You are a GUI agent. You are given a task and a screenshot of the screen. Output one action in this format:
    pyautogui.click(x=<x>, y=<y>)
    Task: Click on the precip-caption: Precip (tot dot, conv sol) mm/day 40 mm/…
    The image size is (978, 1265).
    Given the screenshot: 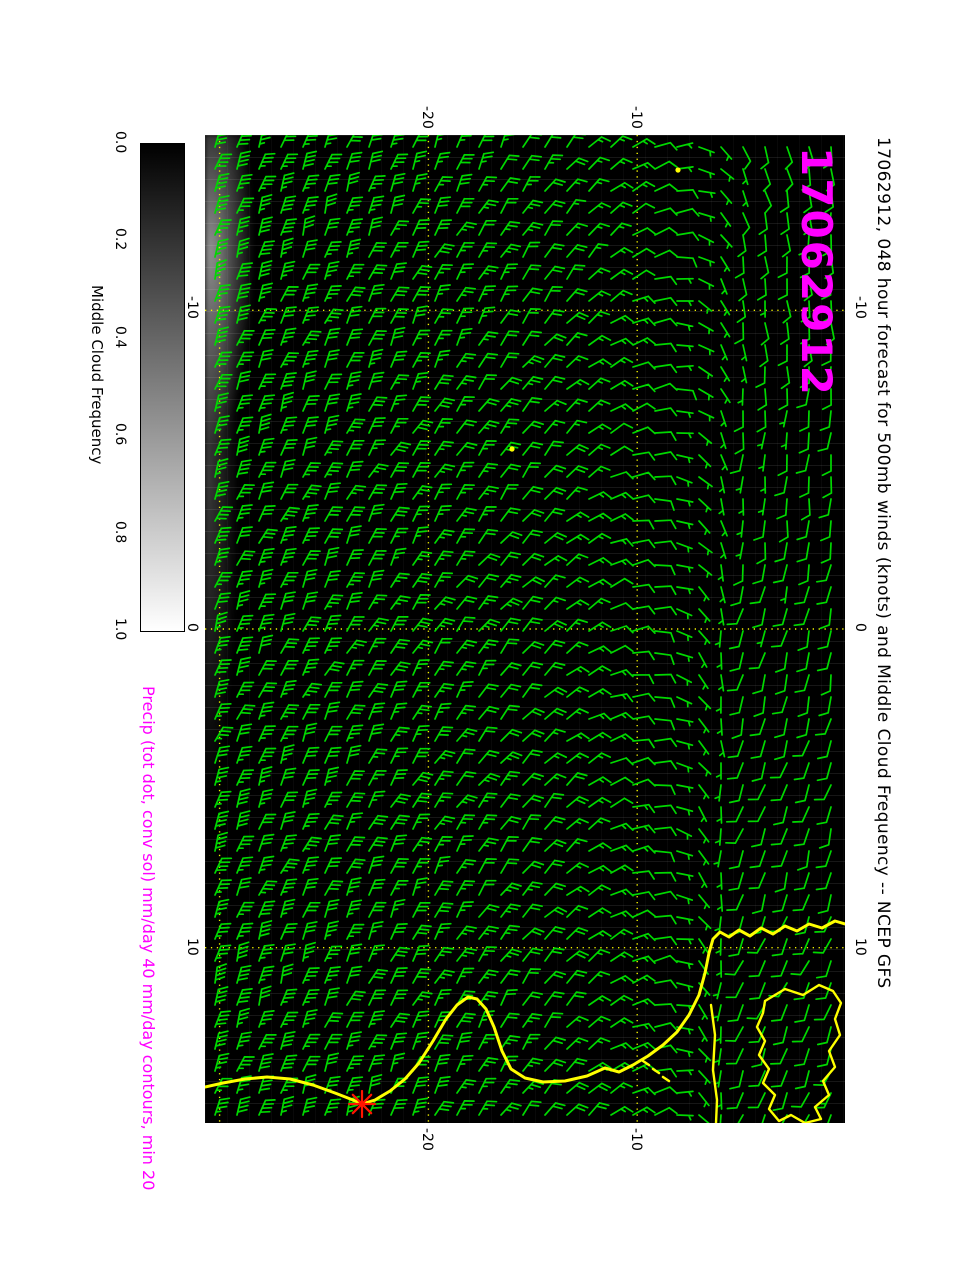 What is the action you would take?
    pyautogui.click(x=148, y=938)
    